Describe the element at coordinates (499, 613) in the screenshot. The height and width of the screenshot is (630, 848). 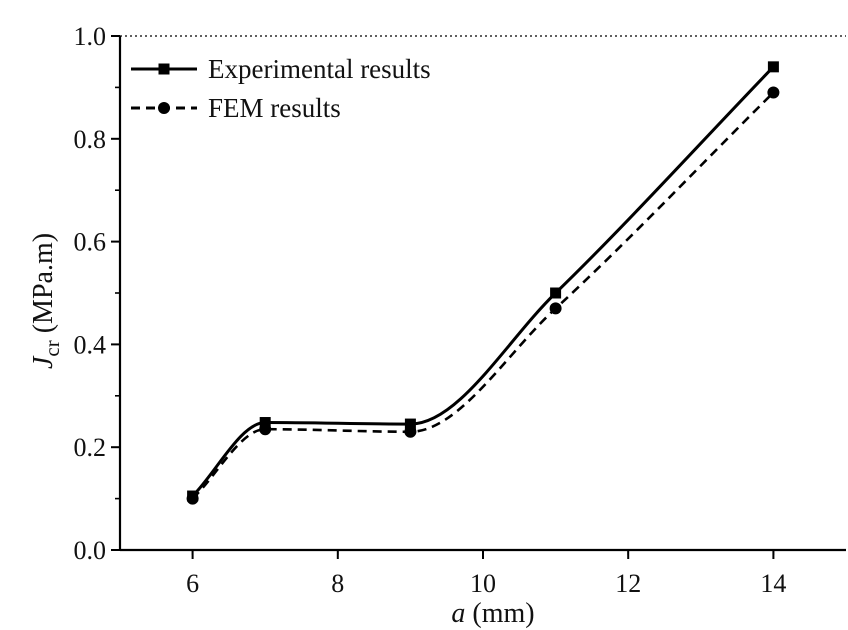
I see `x-axis-title-unit: (mm)` at that location.